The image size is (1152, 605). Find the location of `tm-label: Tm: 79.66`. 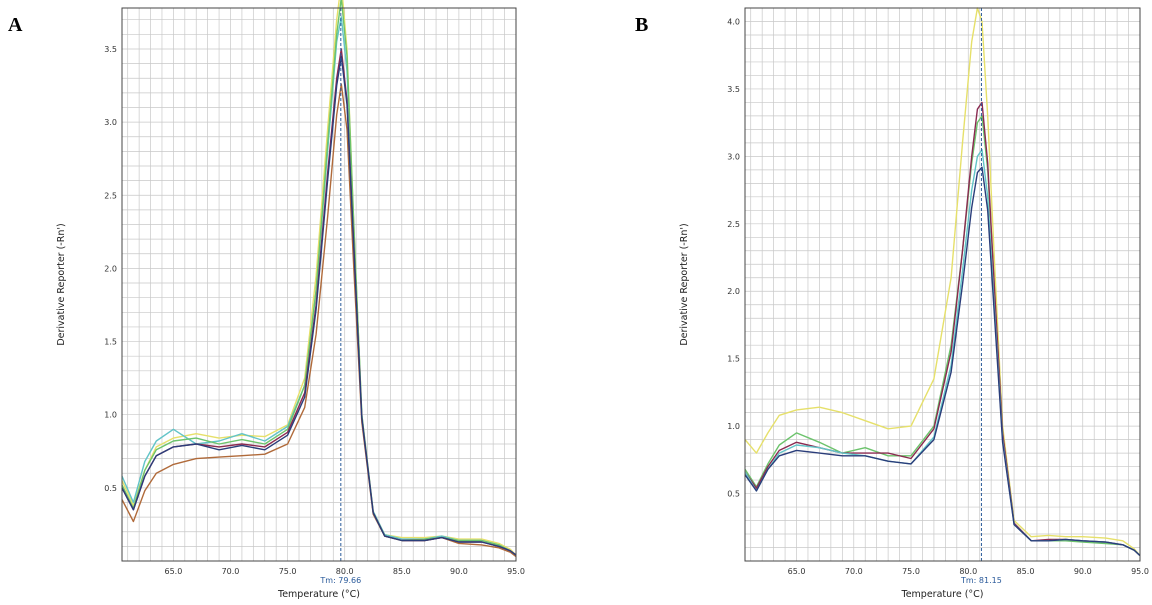

tm-label: Tm: 79.66 is located at coordinates (340, 580).